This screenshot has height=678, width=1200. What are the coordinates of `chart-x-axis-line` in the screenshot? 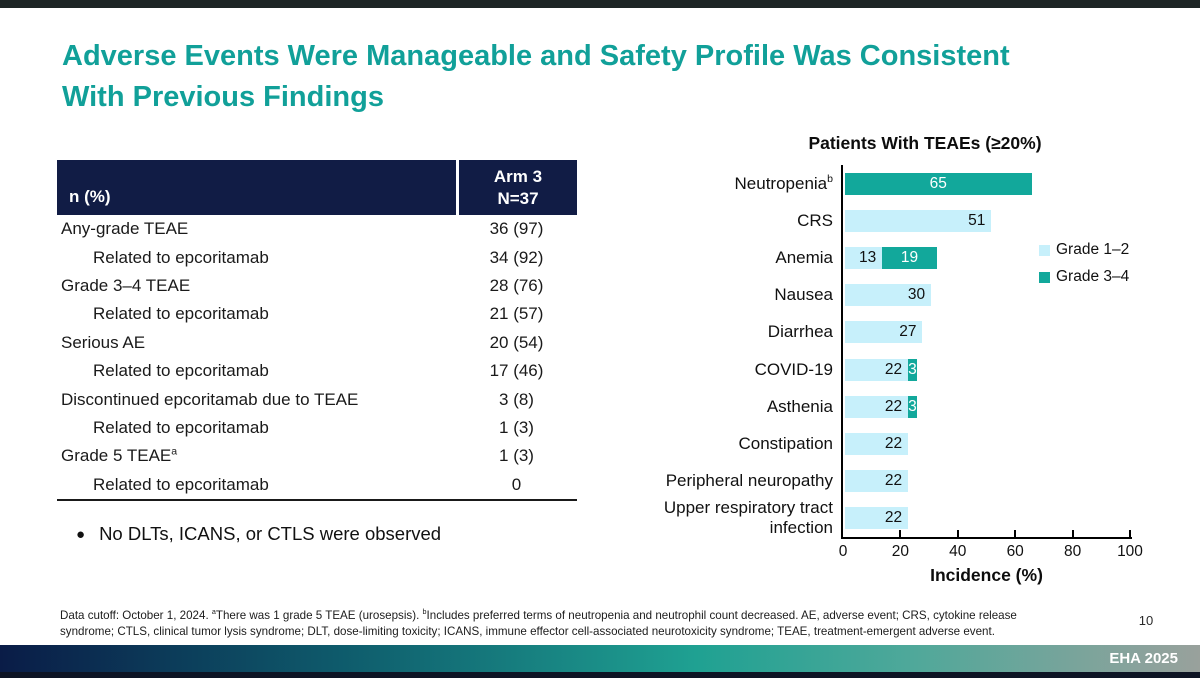 It's located at (986, 538).